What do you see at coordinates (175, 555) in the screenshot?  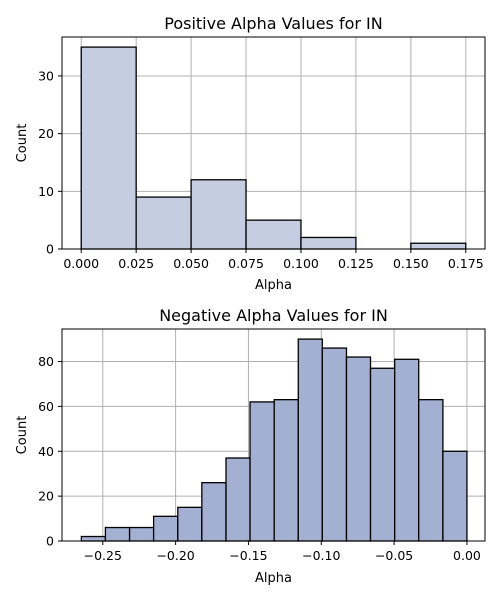 I see `x-tick-label: −0.20` at bounding box center [175, 555].